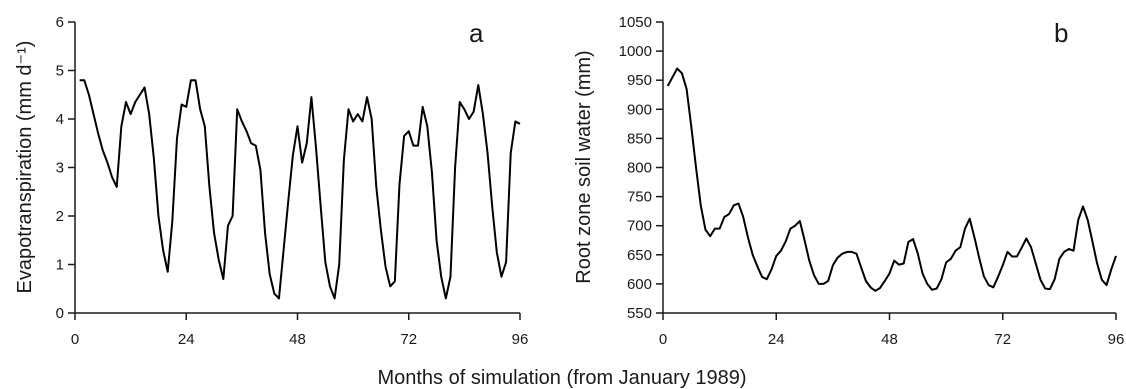 The width and height of the screenshot is (1126, 389). I want to click on y-tick-label: 650, so click(639, 255).